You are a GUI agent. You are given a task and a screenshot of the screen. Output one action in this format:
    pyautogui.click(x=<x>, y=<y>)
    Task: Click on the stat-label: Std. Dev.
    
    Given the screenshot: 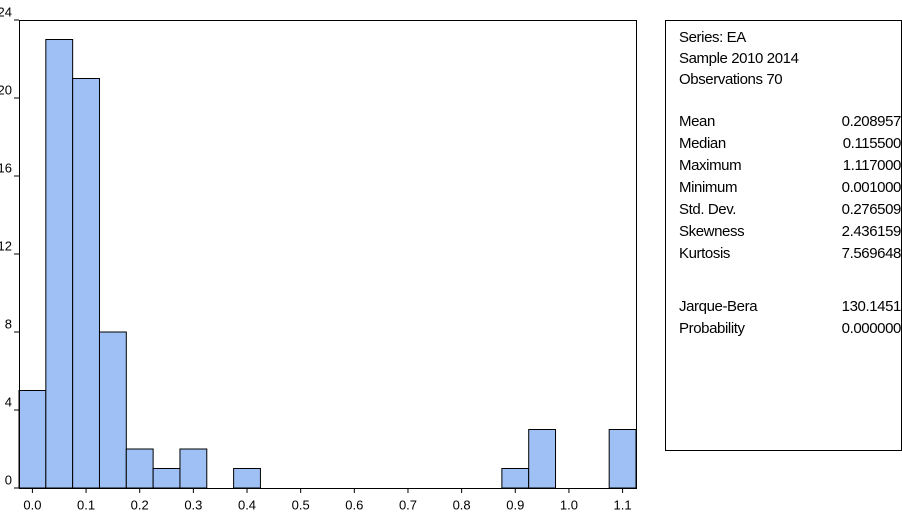 What is the action you would take?
    pyautogui.click(x=707, y=209)
    